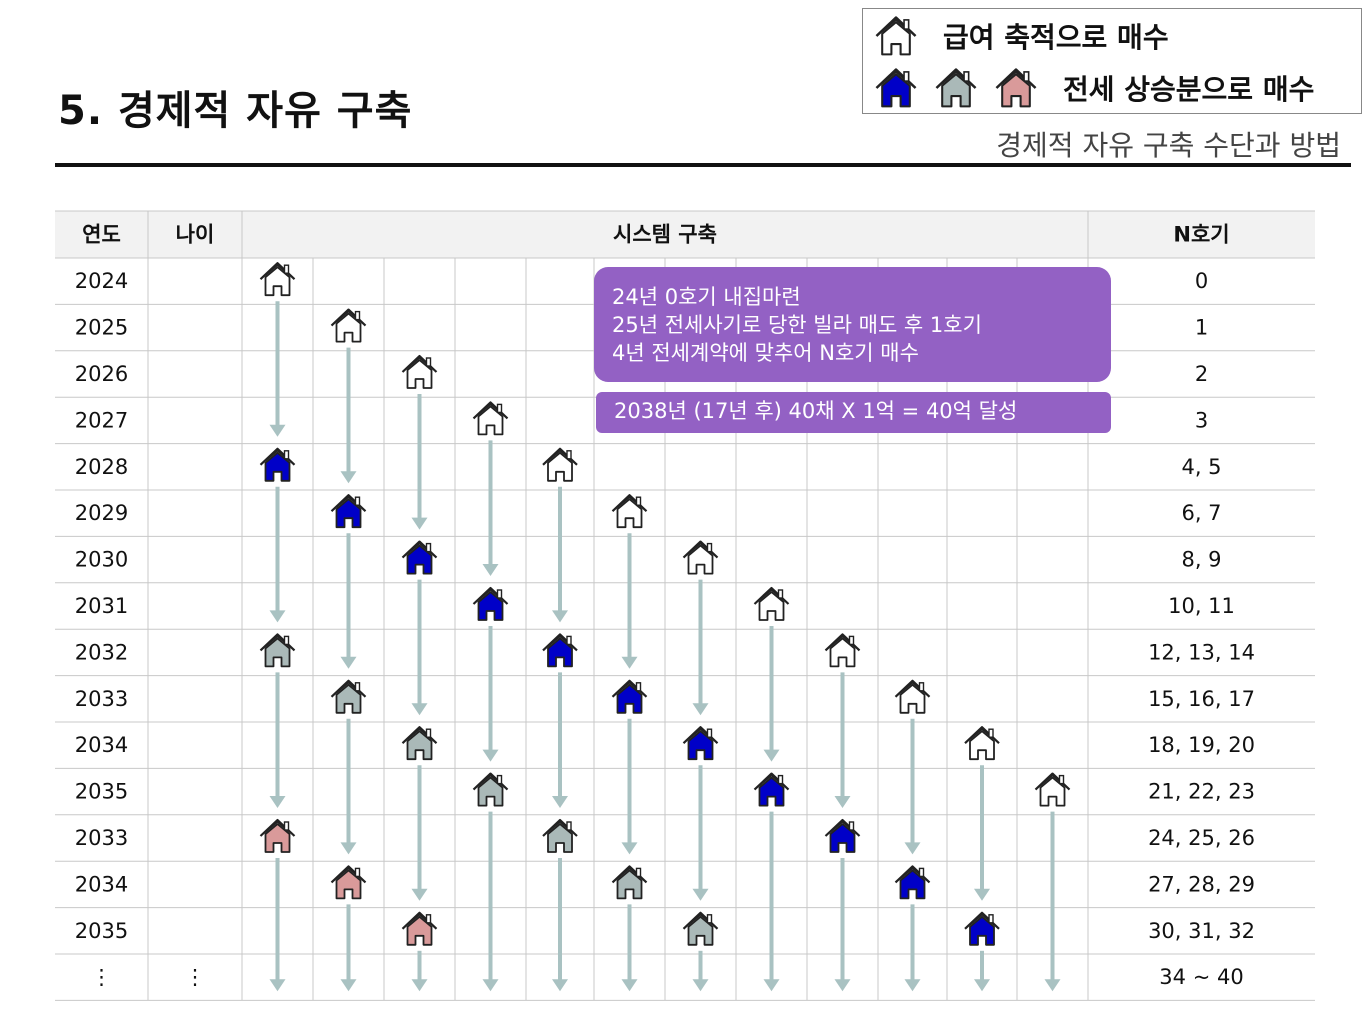 The height and width of the screenshot is (1029, 1371). I want to click on legend-row-jeonse: 전세 상승분으로 매수, so click(1093, 88).